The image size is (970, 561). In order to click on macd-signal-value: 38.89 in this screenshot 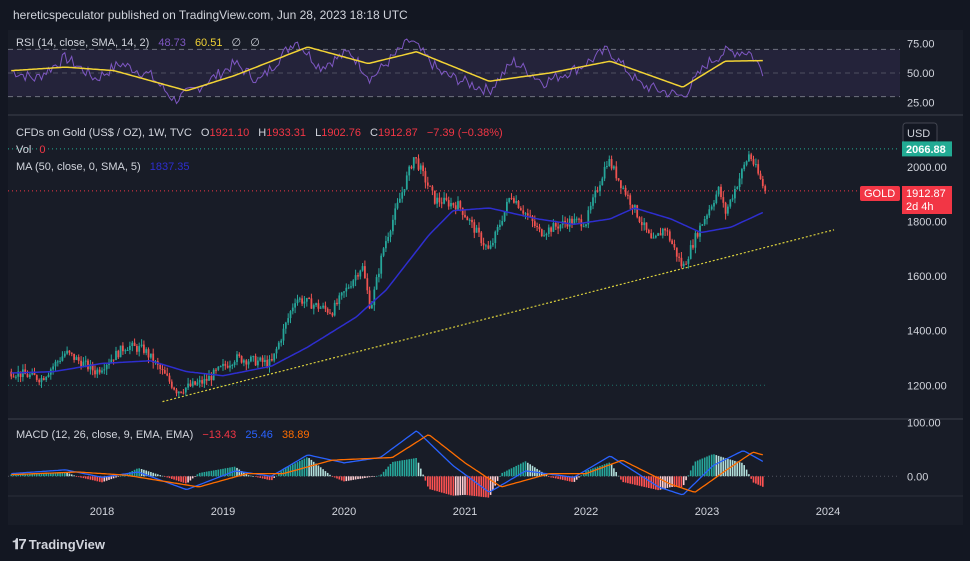, I will do `click(296, 435)`.